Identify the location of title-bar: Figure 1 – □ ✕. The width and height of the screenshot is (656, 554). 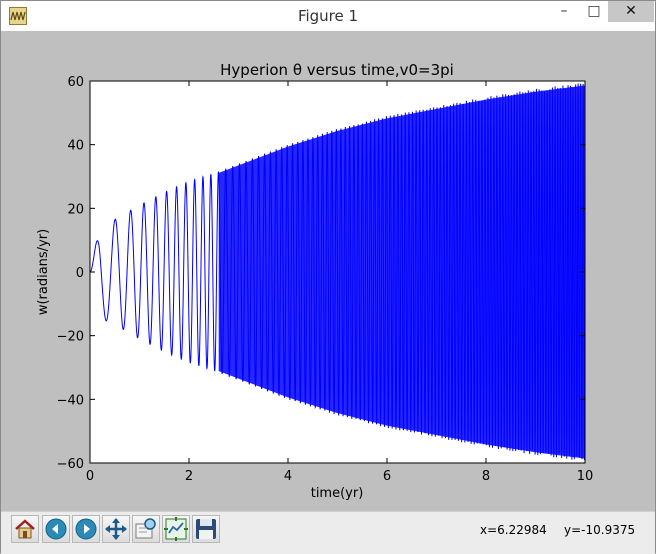
(328, 16).